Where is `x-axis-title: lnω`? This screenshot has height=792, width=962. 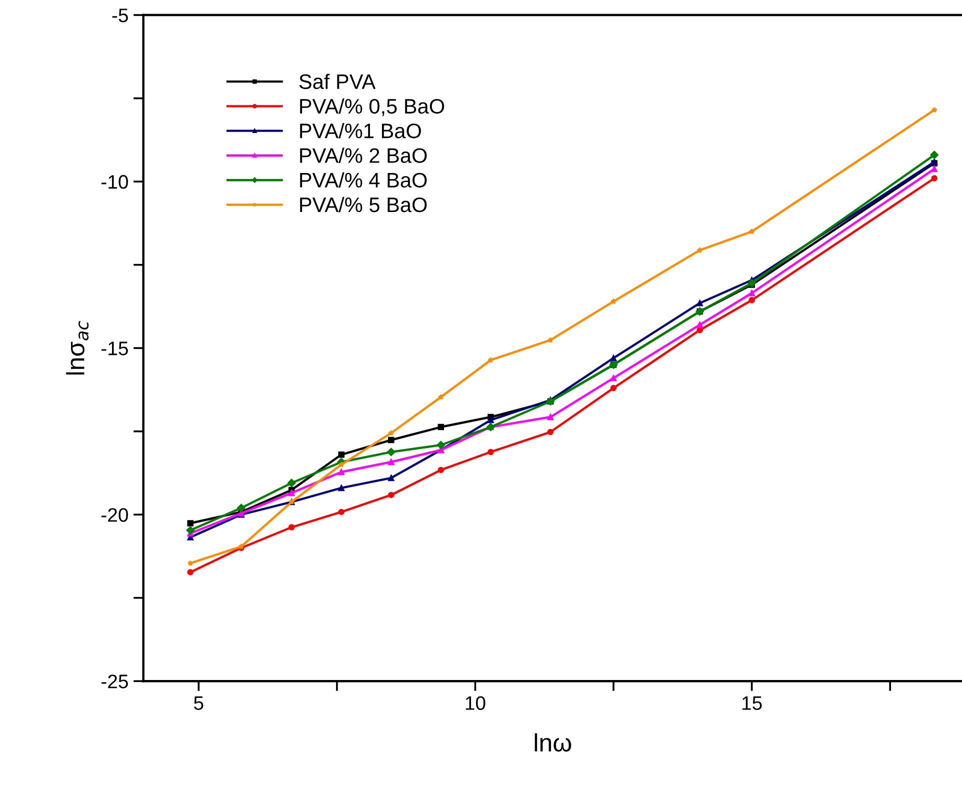 x-axis-title: lnω is located at coordinates (553, 742).